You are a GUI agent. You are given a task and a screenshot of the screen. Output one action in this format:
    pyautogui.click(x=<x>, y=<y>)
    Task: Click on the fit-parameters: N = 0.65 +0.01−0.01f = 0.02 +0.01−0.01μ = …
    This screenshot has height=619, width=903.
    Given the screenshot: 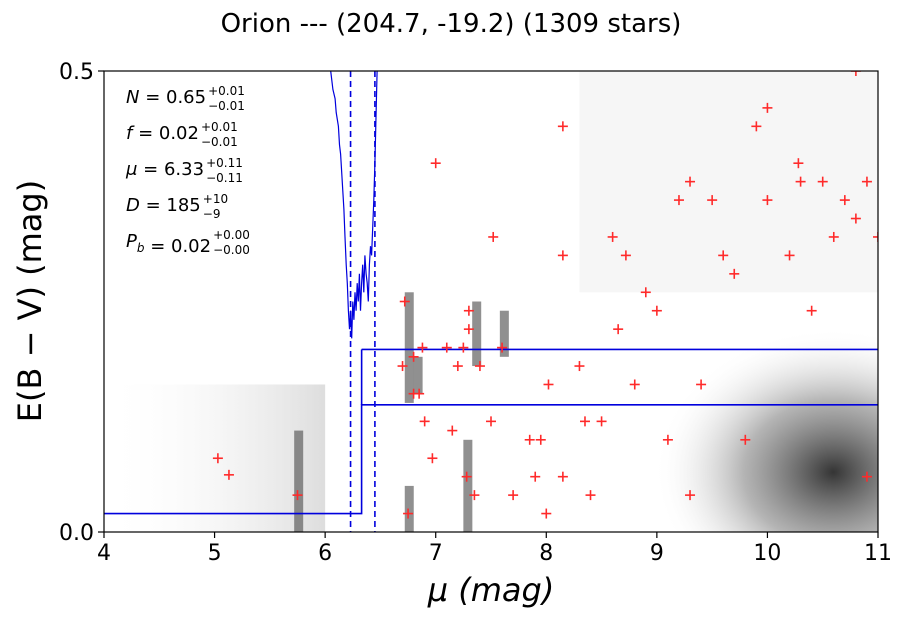 What is the action you would take?
    pyautogui.click(x=187, y=170)
    